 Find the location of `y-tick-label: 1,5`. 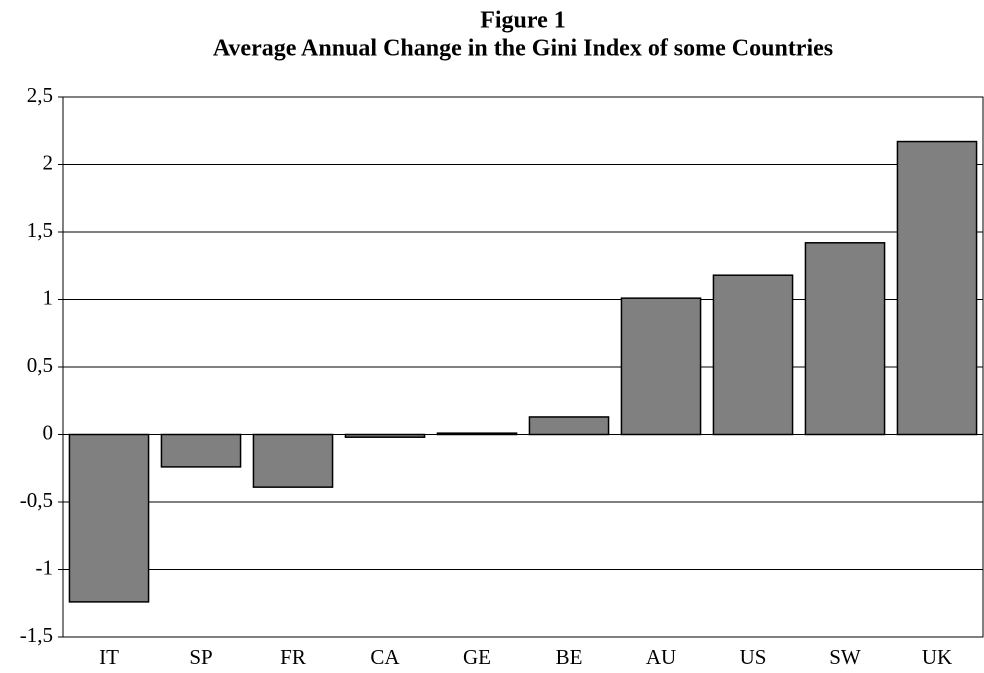

y-tick-label: 1,5 is located at coordinates (40, 230).